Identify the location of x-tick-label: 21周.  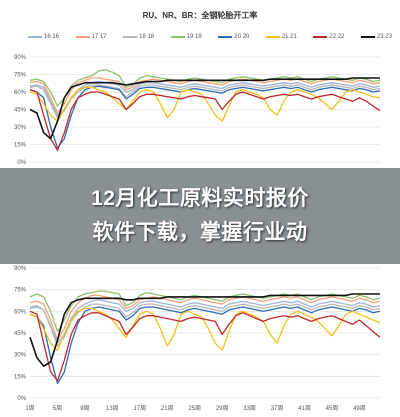
(167, 408).